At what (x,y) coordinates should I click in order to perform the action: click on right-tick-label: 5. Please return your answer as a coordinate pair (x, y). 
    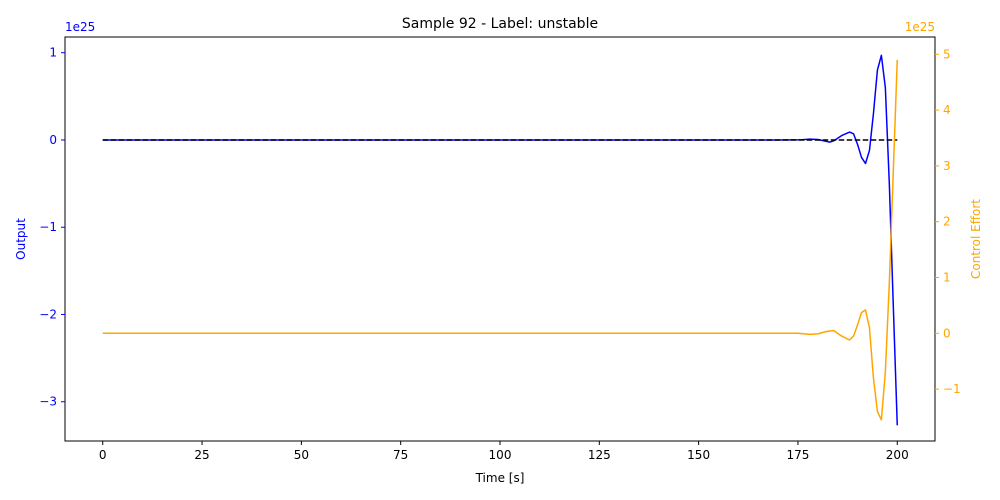
    Looking at the image, I should click on (947, 54).